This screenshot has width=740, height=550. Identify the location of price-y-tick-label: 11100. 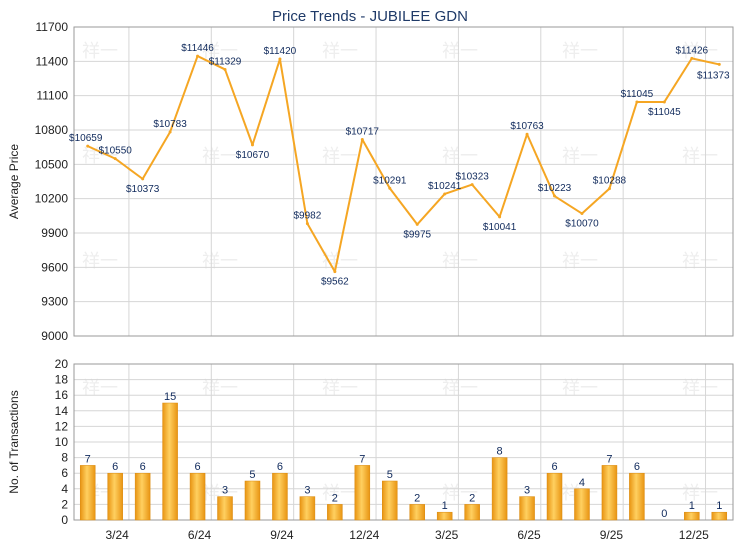
(52, 96).